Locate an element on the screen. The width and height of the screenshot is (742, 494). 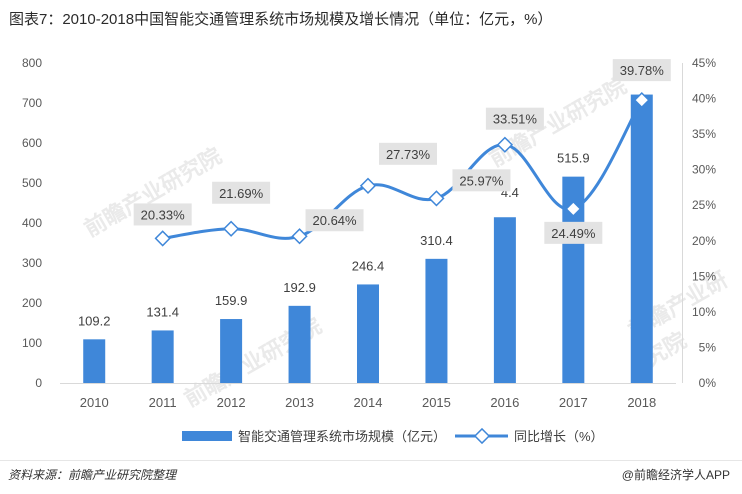
y-left-tick-label: 0 is located at coordinates (38, 383).